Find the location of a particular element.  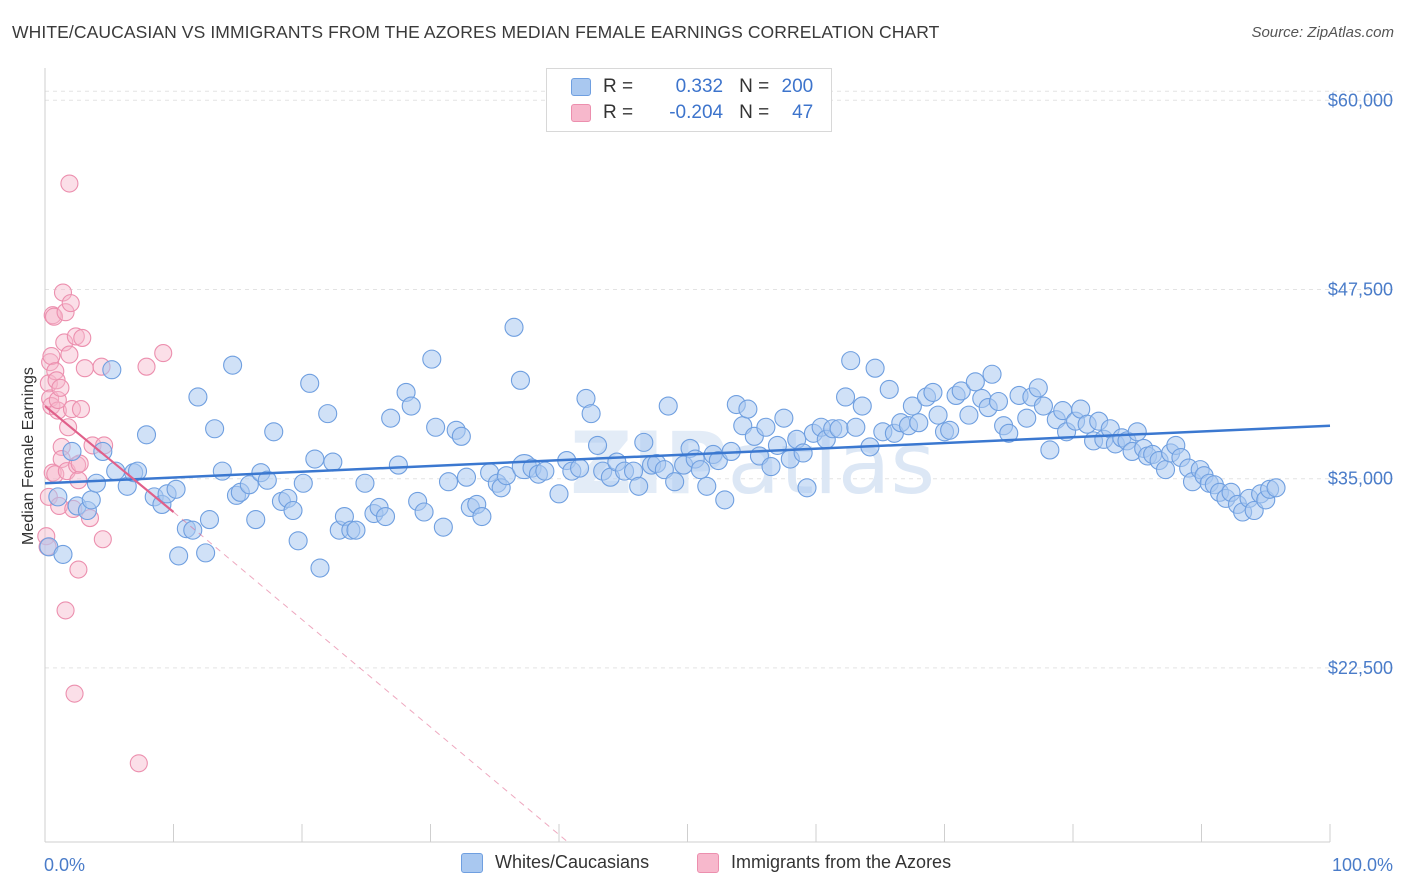

x-tick-label-right: 100.0% is located at coordinates (1362, 865).